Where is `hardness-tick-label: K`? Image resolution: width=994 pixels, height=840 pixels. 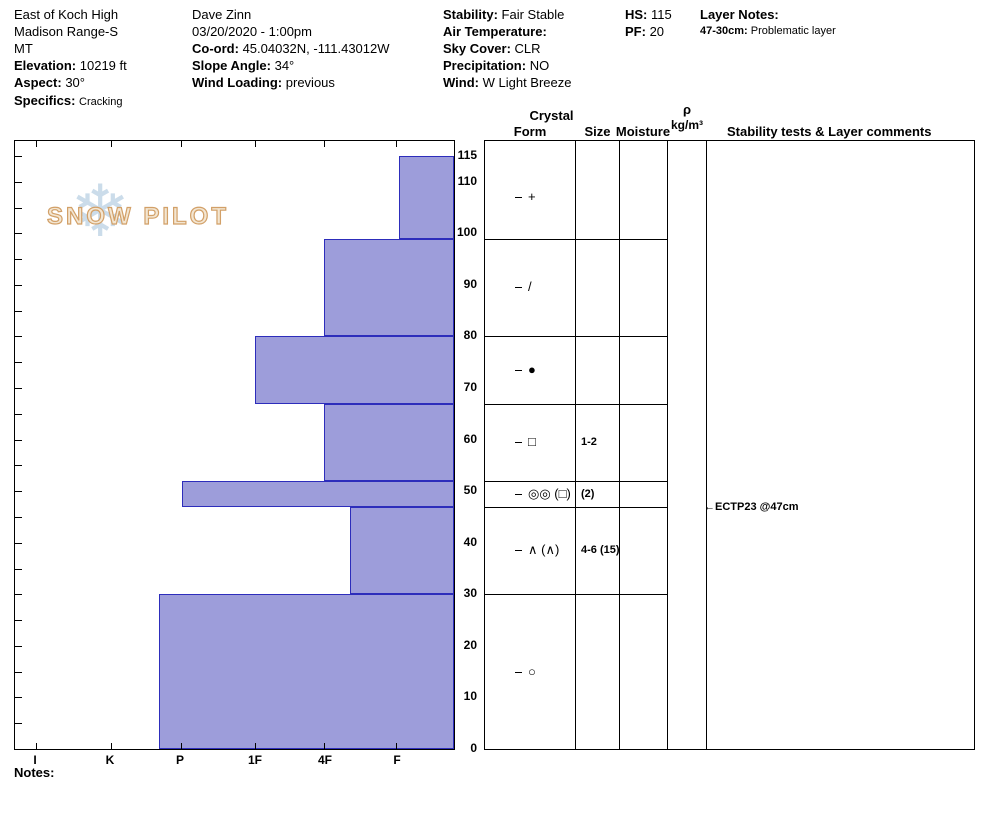 hardness-tick-label: K is located at coordinates (110, 760).